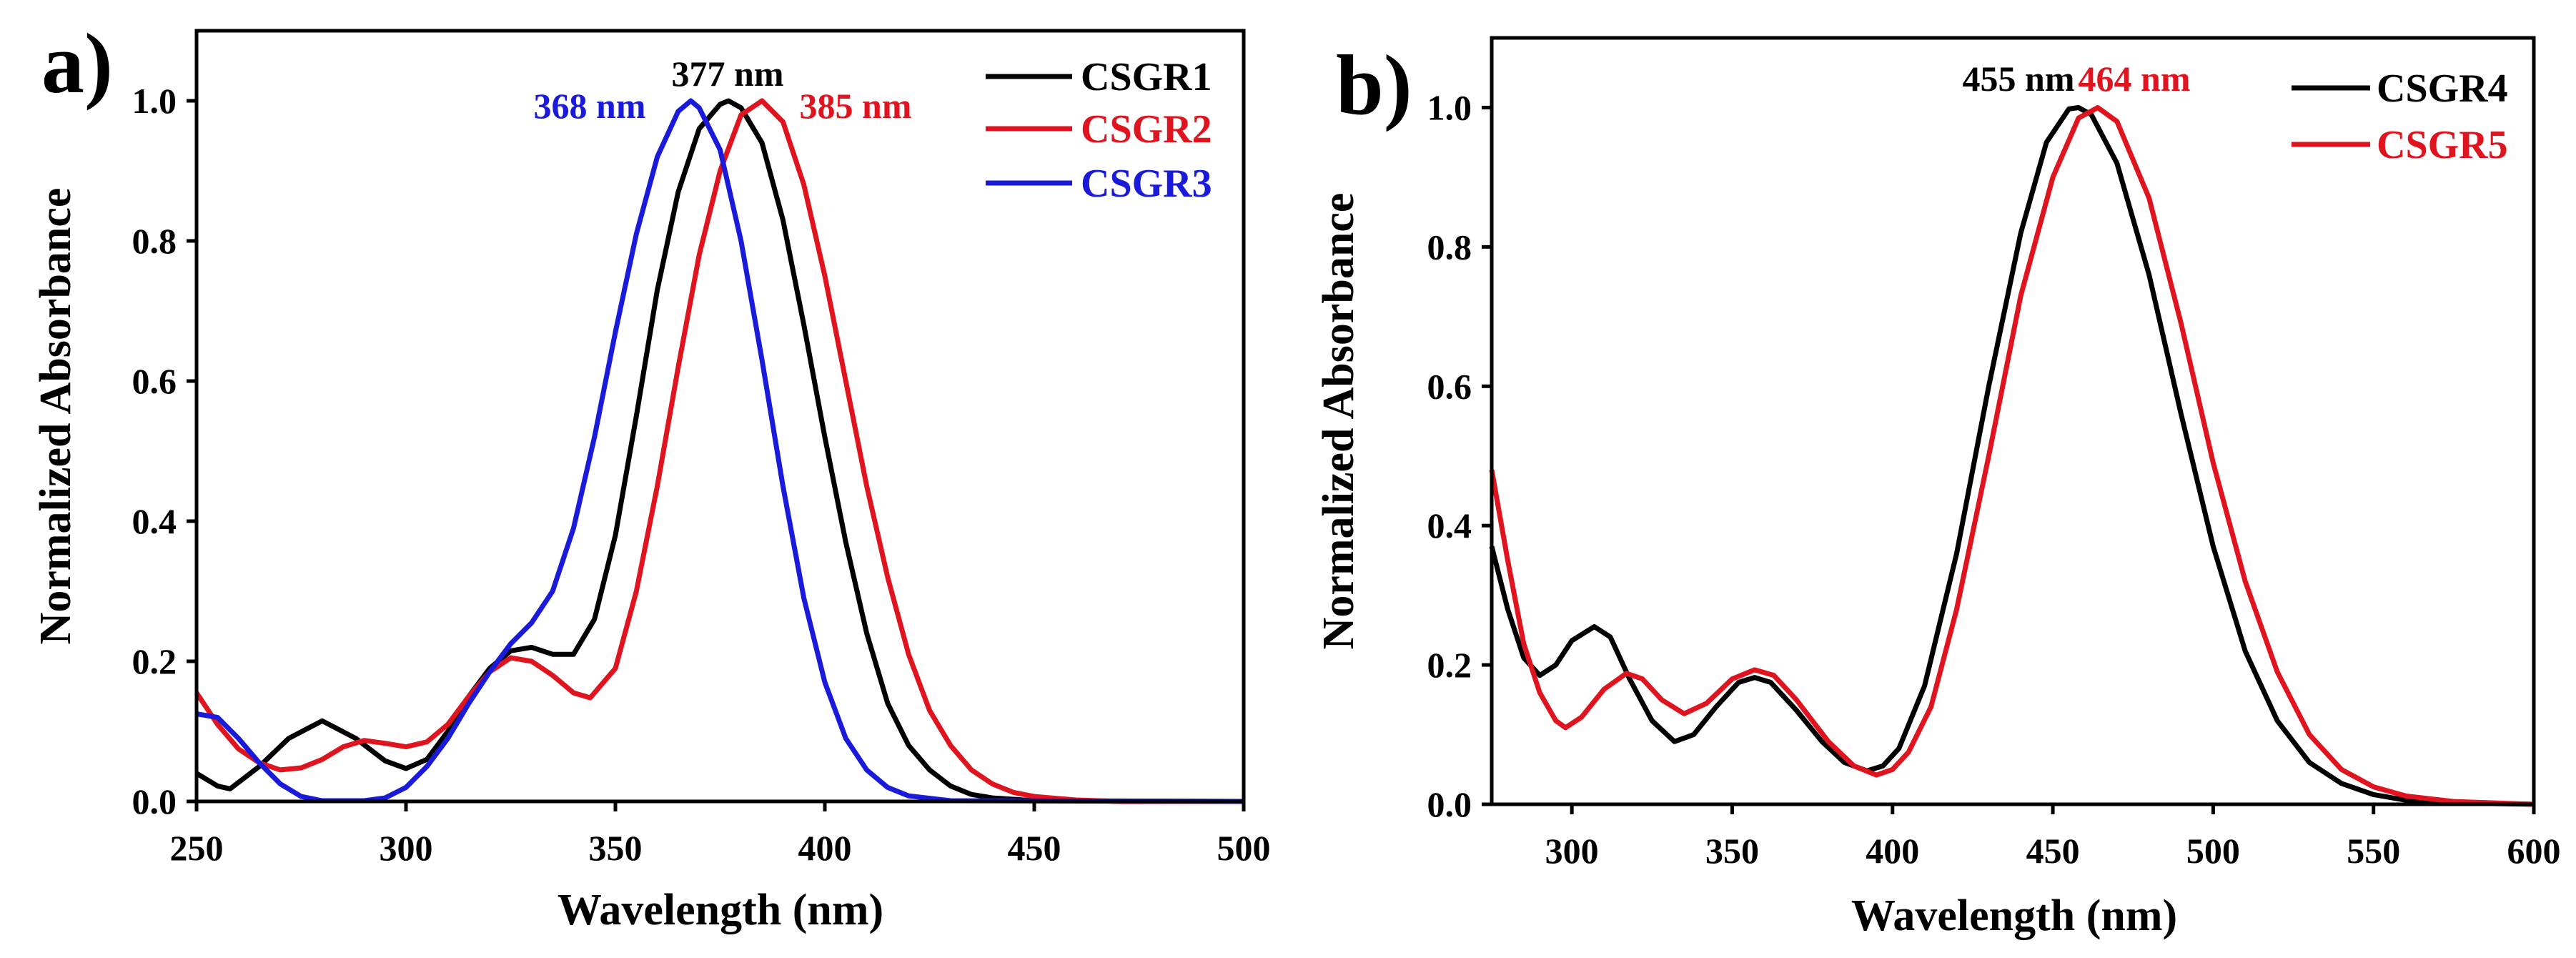  I want to click on legend-label: CSGR5, so click(2443, 145).